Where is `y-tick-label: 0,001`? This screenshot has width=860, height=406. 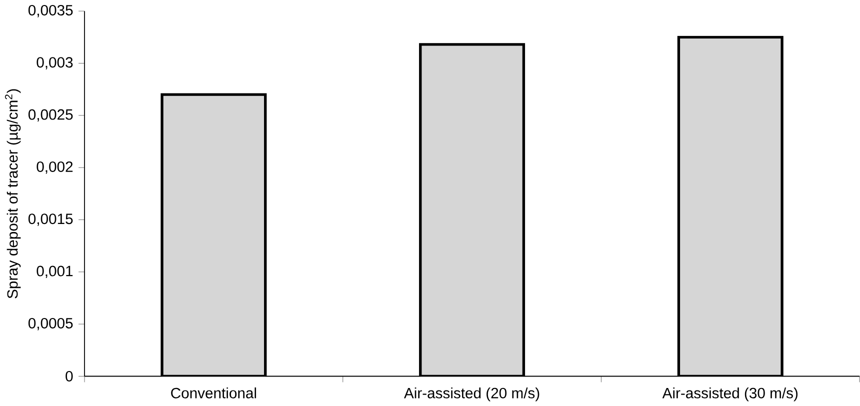 y-tick-label: 0,001 is located at coordinates (54, 272).